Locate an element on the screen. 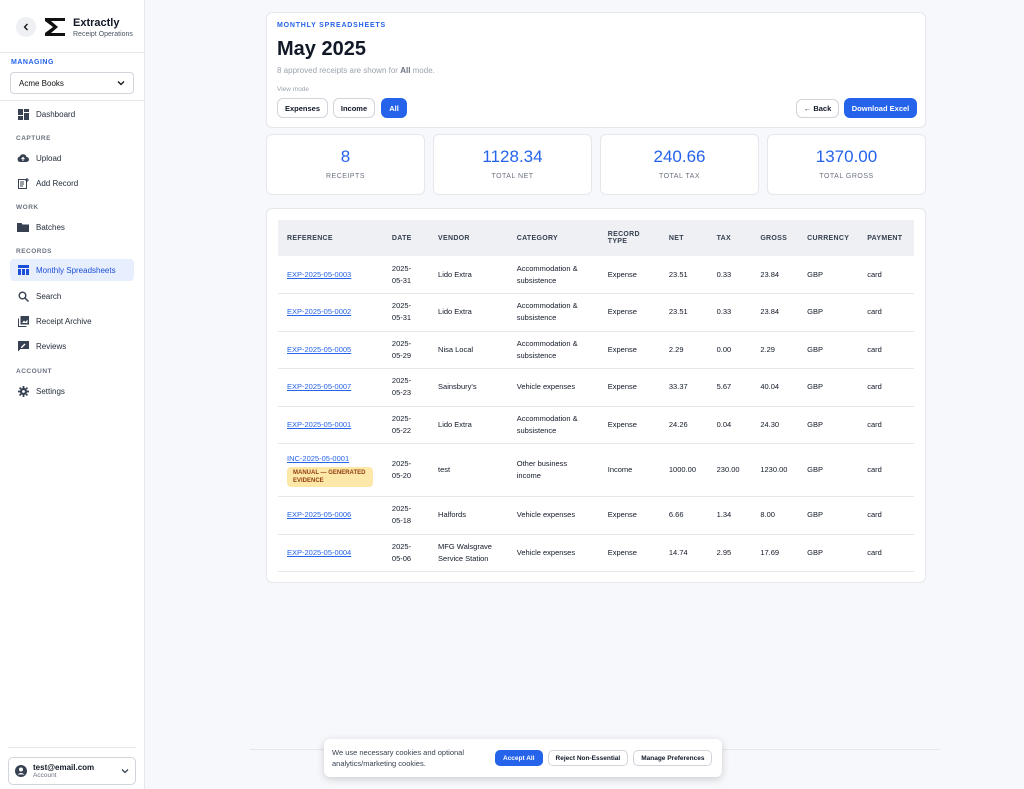 This screenshot has width=1024, height=789. mode-income-button: Income is located at coordinates (354, 108).